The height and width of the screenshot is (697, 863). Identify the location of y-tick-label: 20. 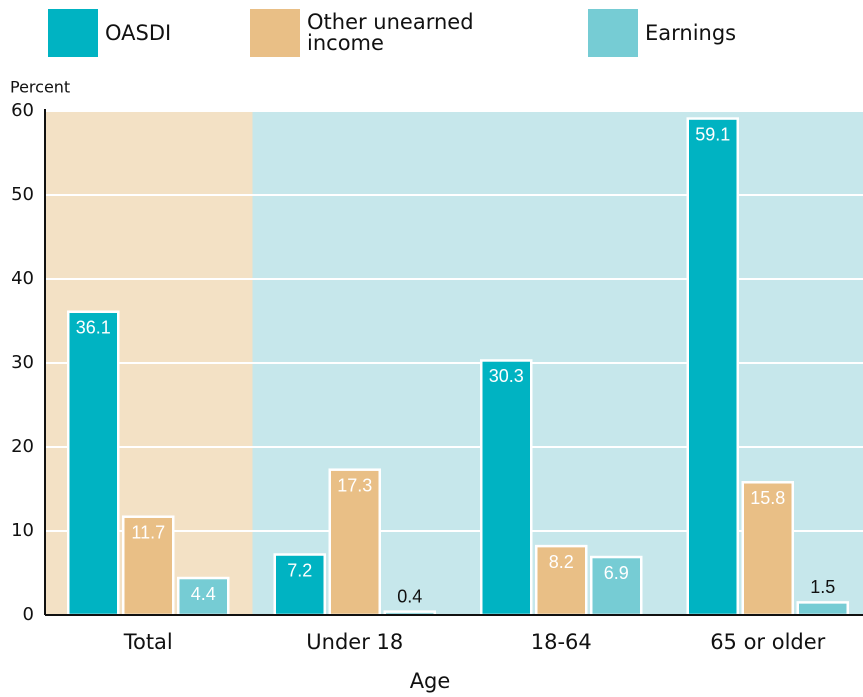
(22, 446).